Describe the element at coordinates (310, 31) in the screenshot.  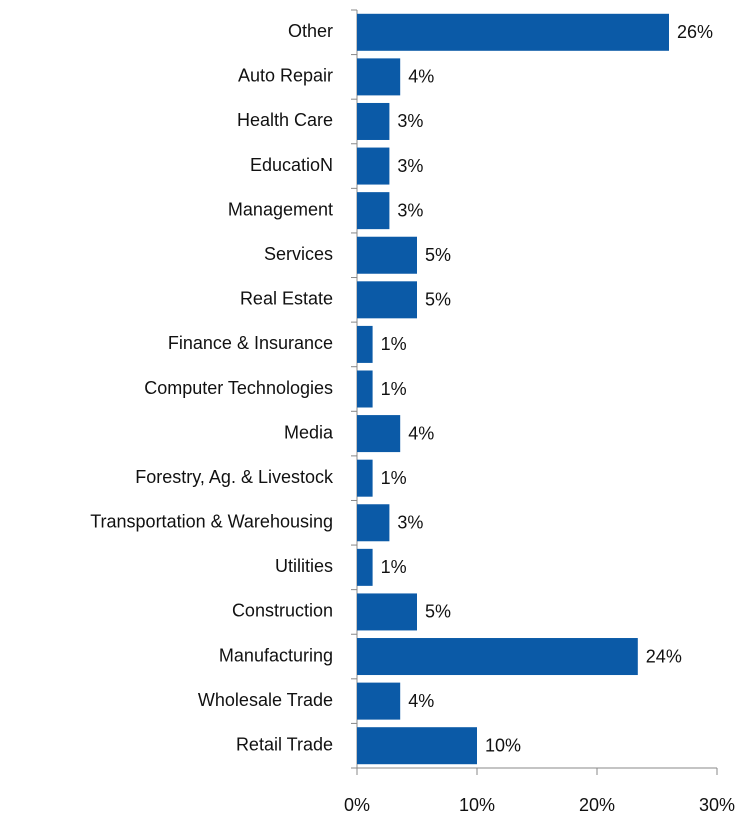
I see `y-tick-label: Other` at that location.